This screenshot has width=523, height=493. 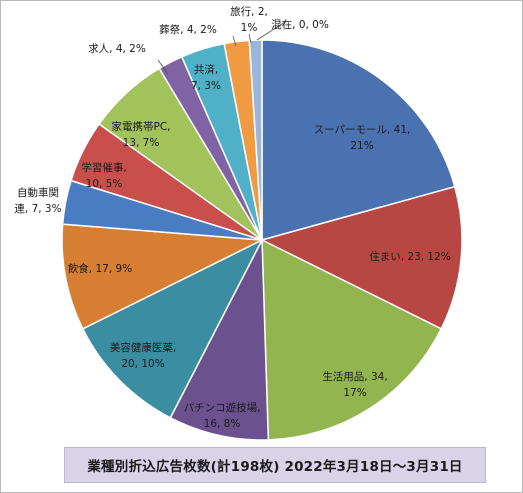 What do you see at coordinates (354, 384) in the screenshot?
I see `data-label: 生活用品, 34, 17%` at bounding box center [354, 384].